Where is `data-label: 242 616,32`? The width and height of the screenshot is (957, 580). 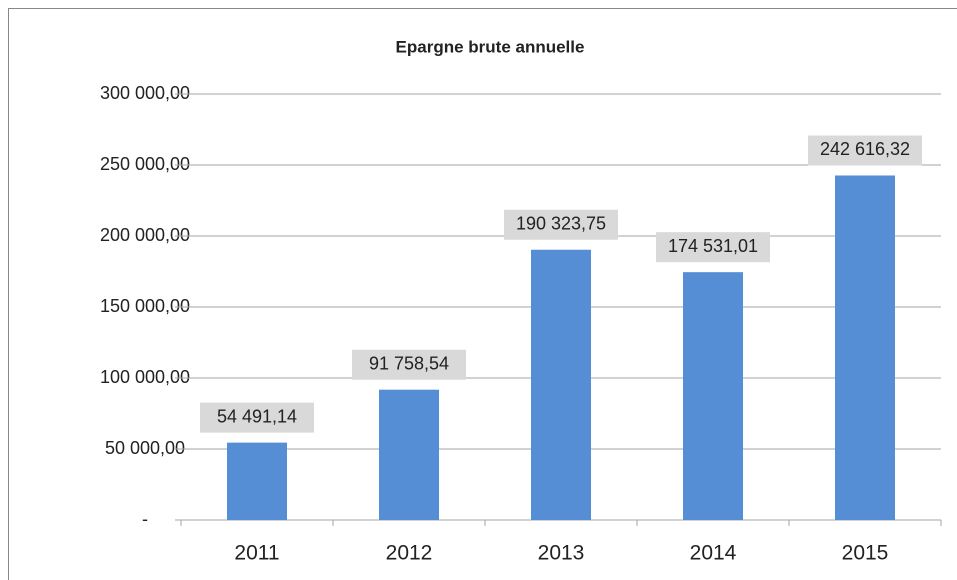
data-label: 242 616,32 is located at coordinates (865, 149).